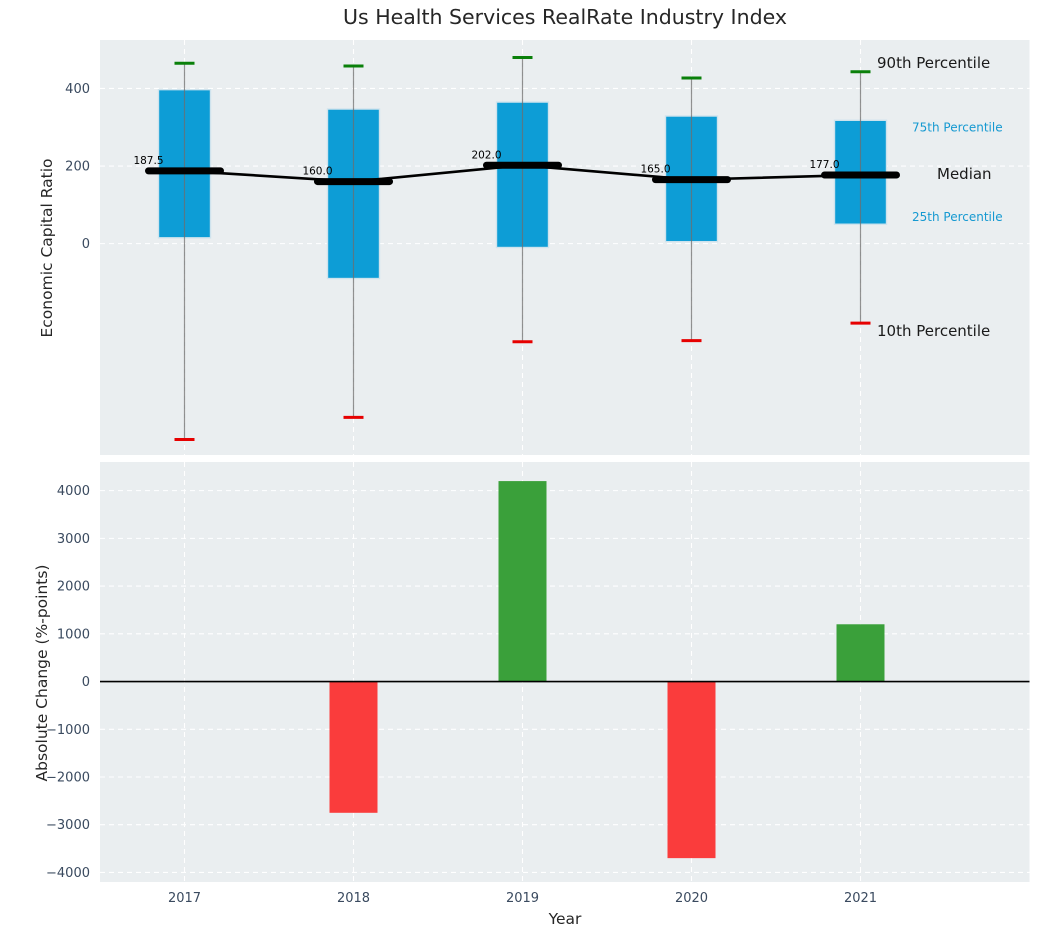  Describe the element at coordinates (184, 898) in the screenshot. I see `x-tick-label: 2017` at that location.